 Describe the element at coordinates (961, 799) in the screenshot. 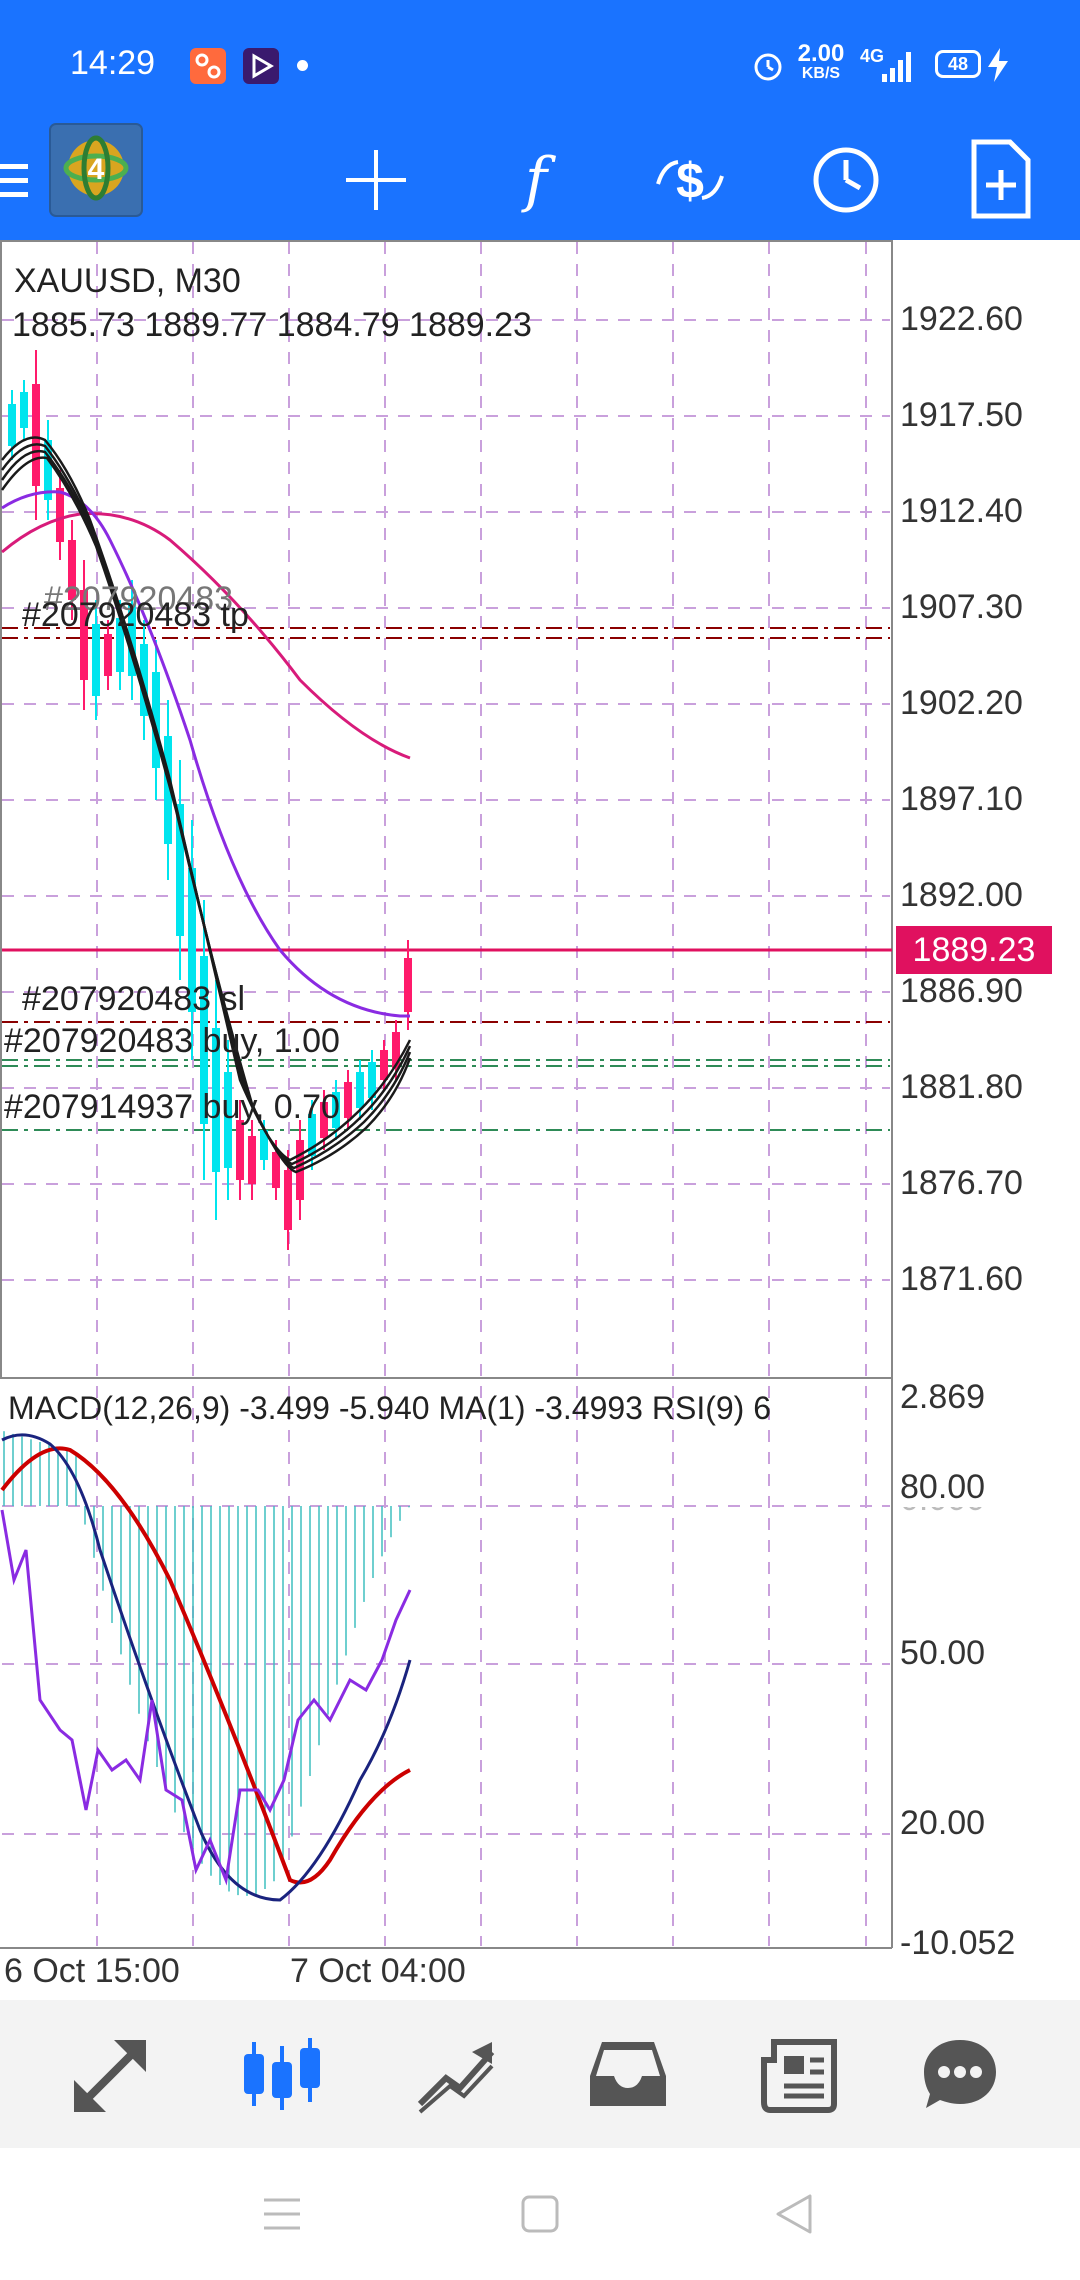

I see `price-tick: 1897.10` at that location.